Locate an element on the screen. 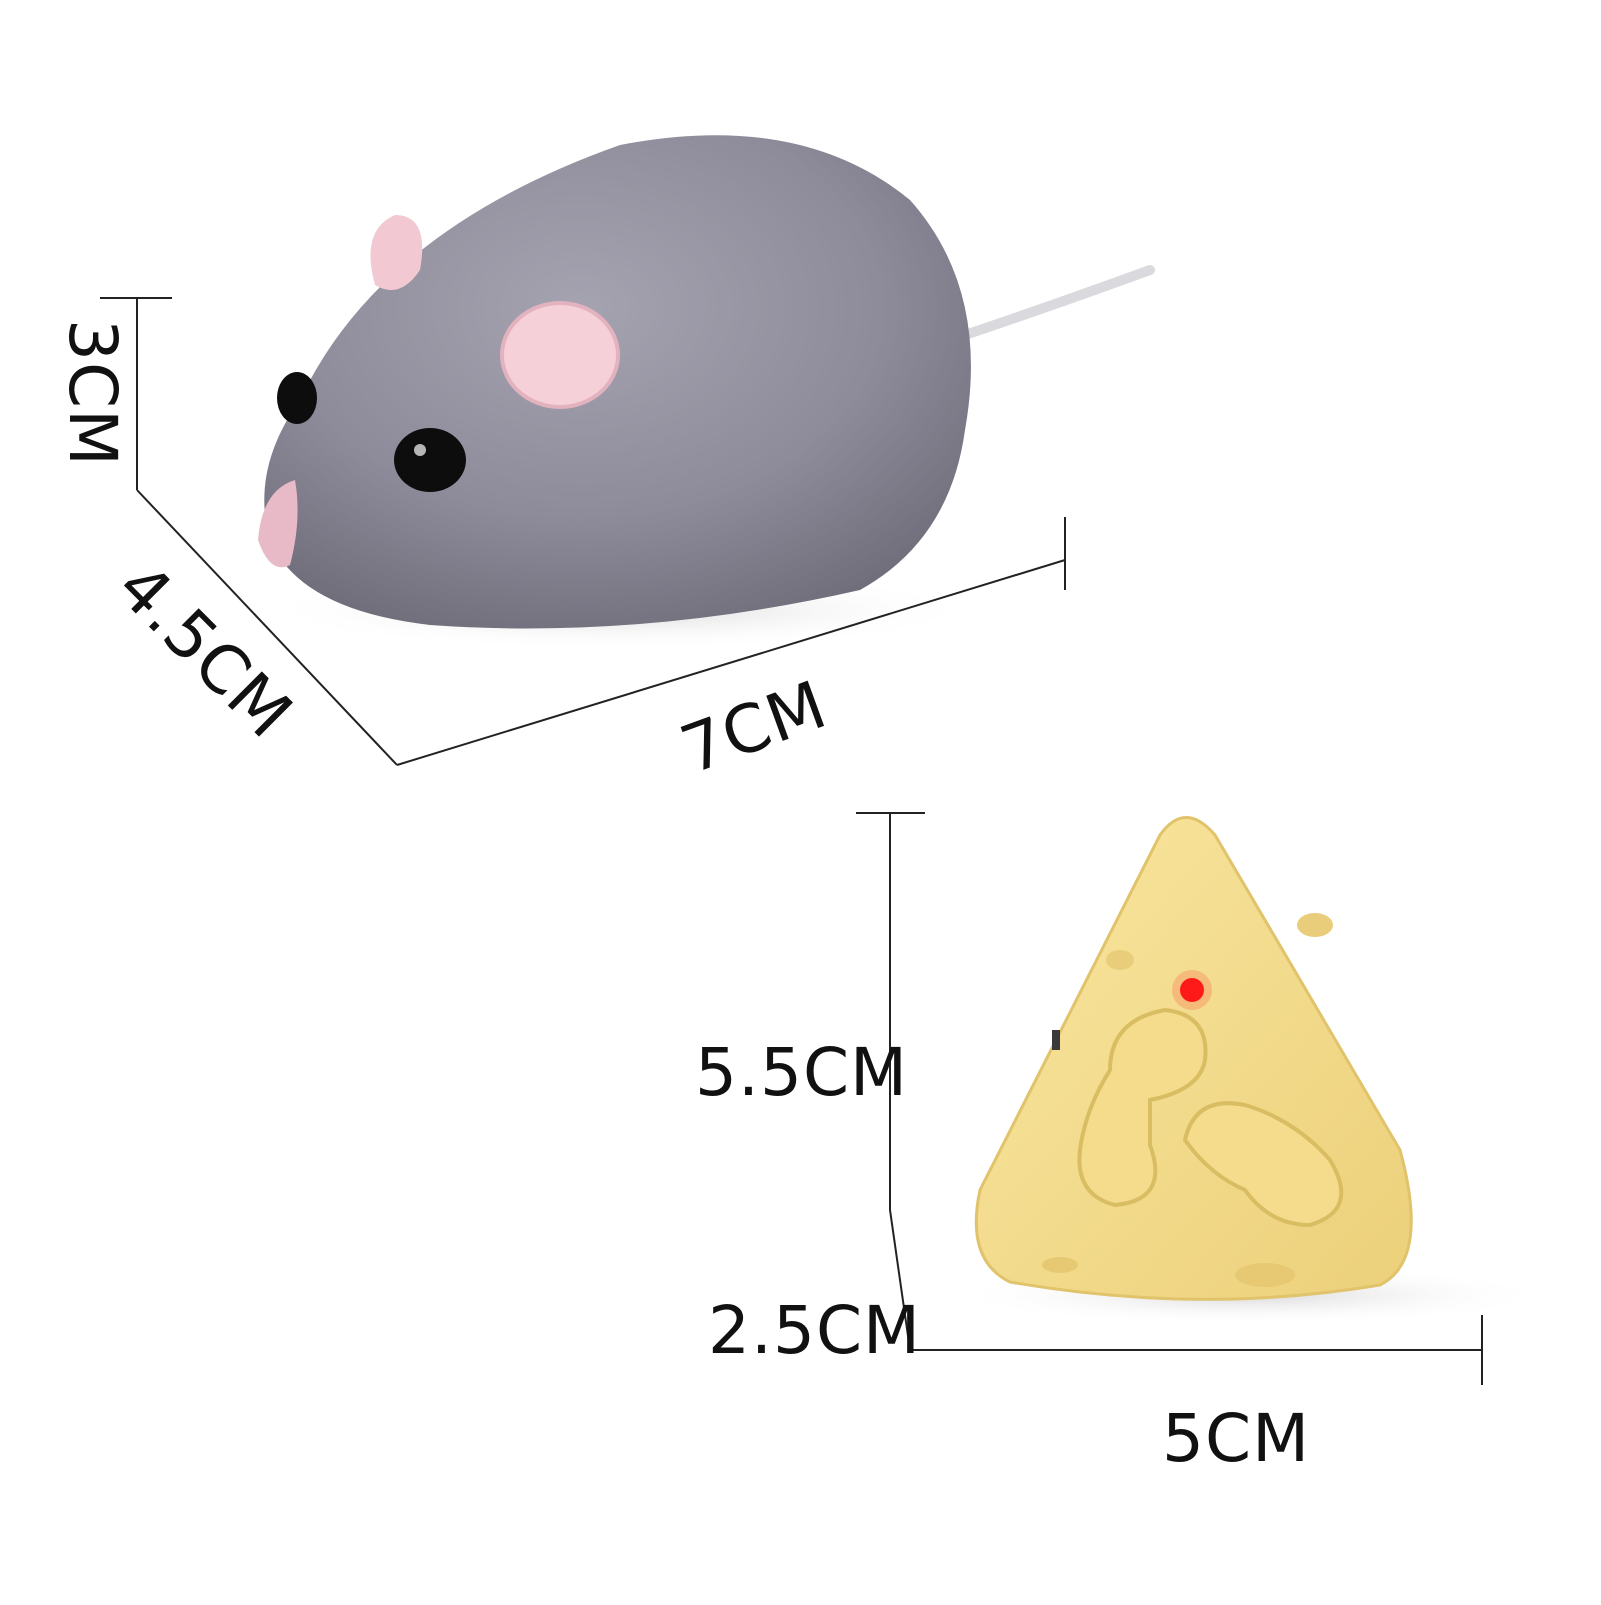 This screenshot has height=1605, width=1601. dim-25cm-line is located at coordinates (900, 1280).